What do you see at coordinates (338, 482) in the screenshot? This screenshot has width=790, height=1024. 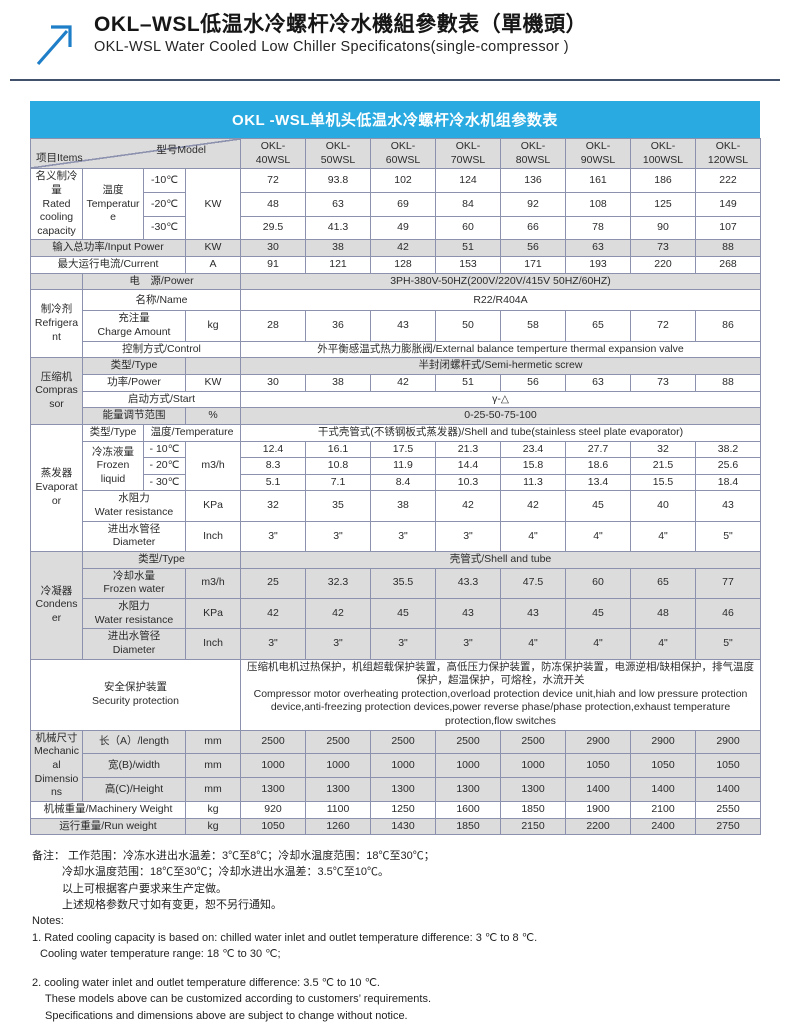 I see `table-cell: 7.1` at bounding box center [338, 482].